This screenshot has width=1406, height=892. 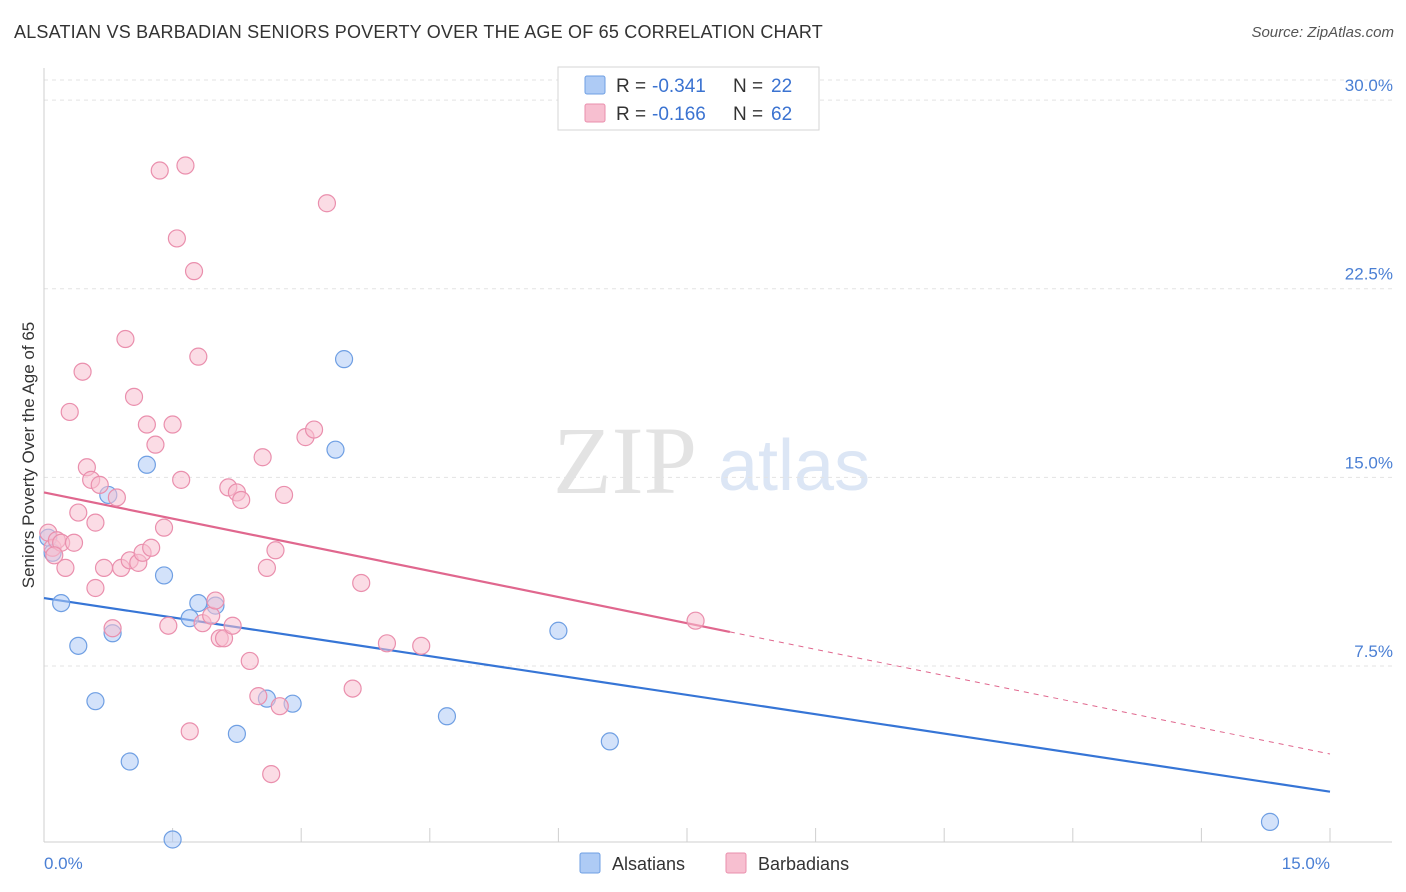 What do you see at coordinates (1369, 368) in the screenshot?
I see `y-tick-labels: 7.5% 15.0% 22.5% 30.0%` at bounding box center [1369, 368].